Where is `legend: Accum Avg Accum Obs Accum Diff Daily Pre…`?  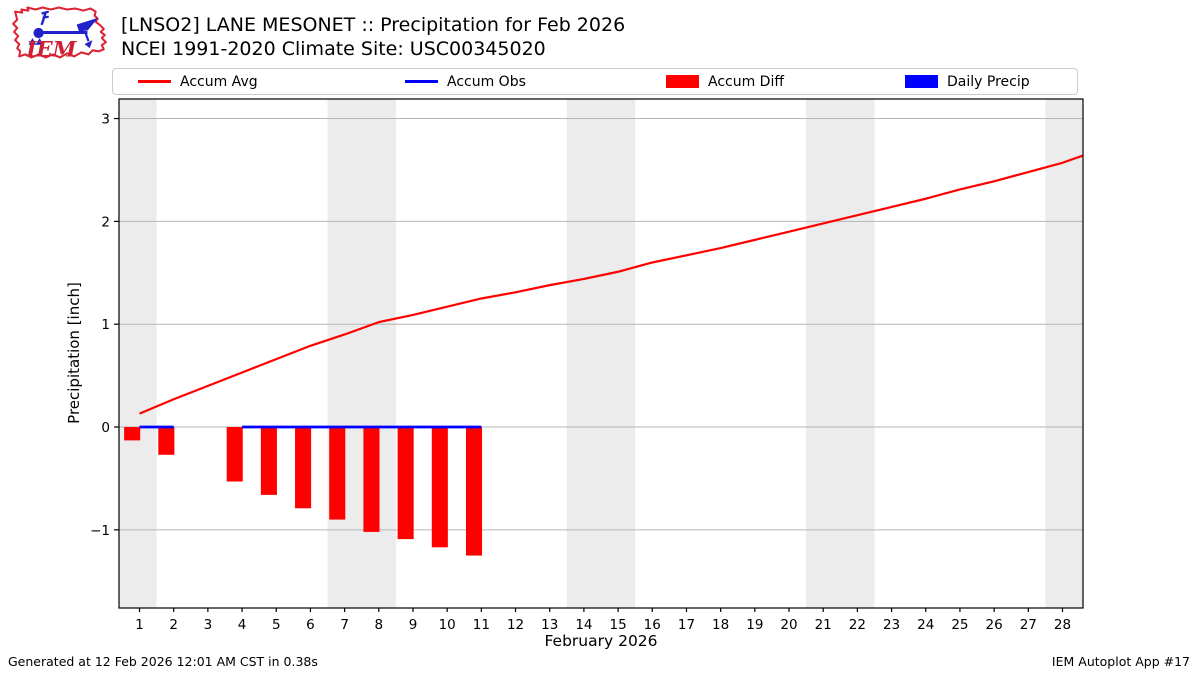
legend: Accum Avg Accum Obs Accum Diff Daily Pre… is located at coordinates (595, 81).